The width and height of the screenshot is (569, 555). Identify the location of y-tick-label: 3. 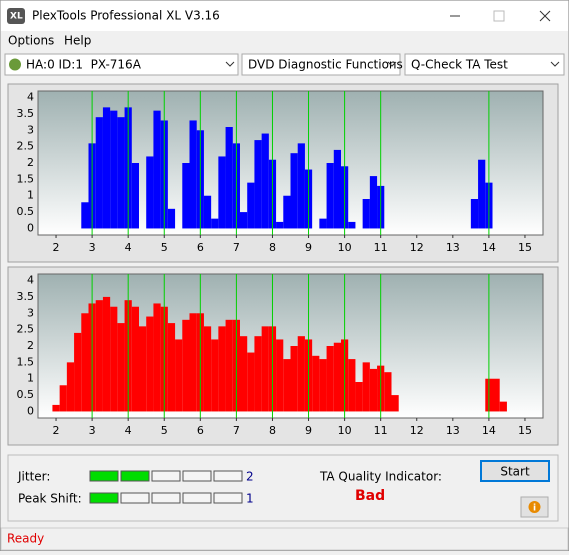
(30, 129).